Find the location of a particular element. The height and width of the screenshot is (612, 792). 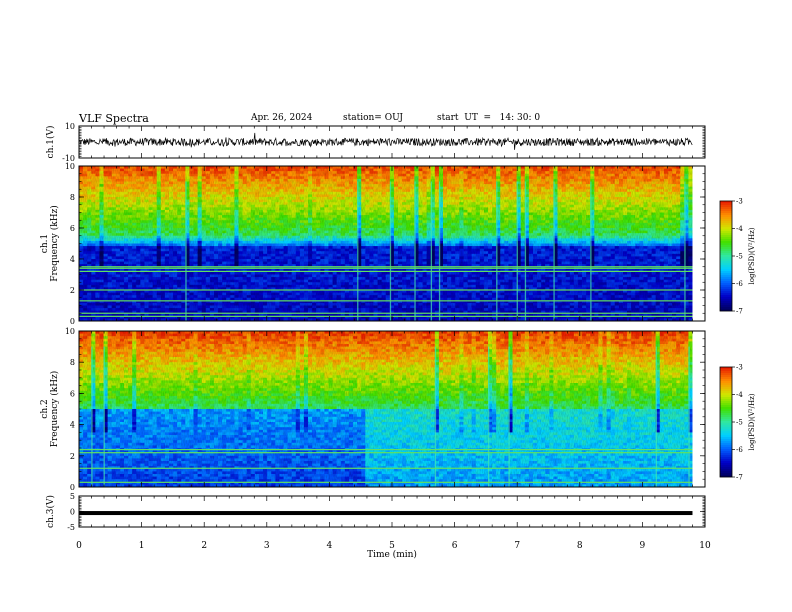

y-tick-label: -5 is located at coordinates (71, 527).